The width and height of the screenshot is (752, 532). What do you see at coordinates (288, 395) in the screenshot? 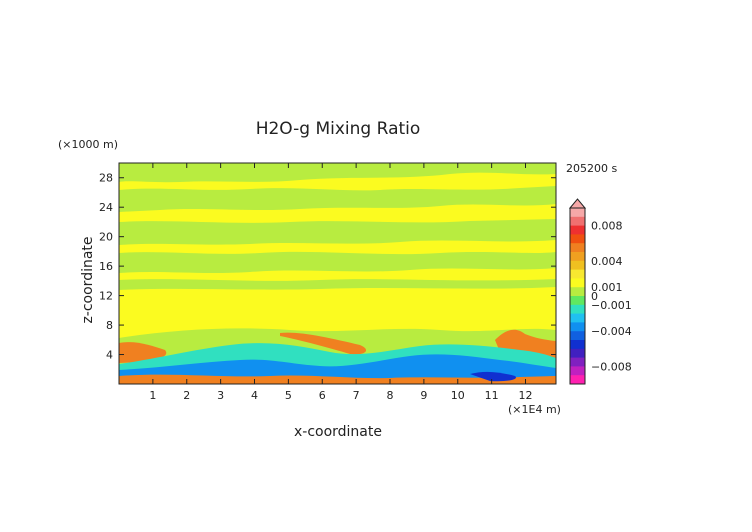
I see `x-tick-label: 5` at bounding box center [288, 395].